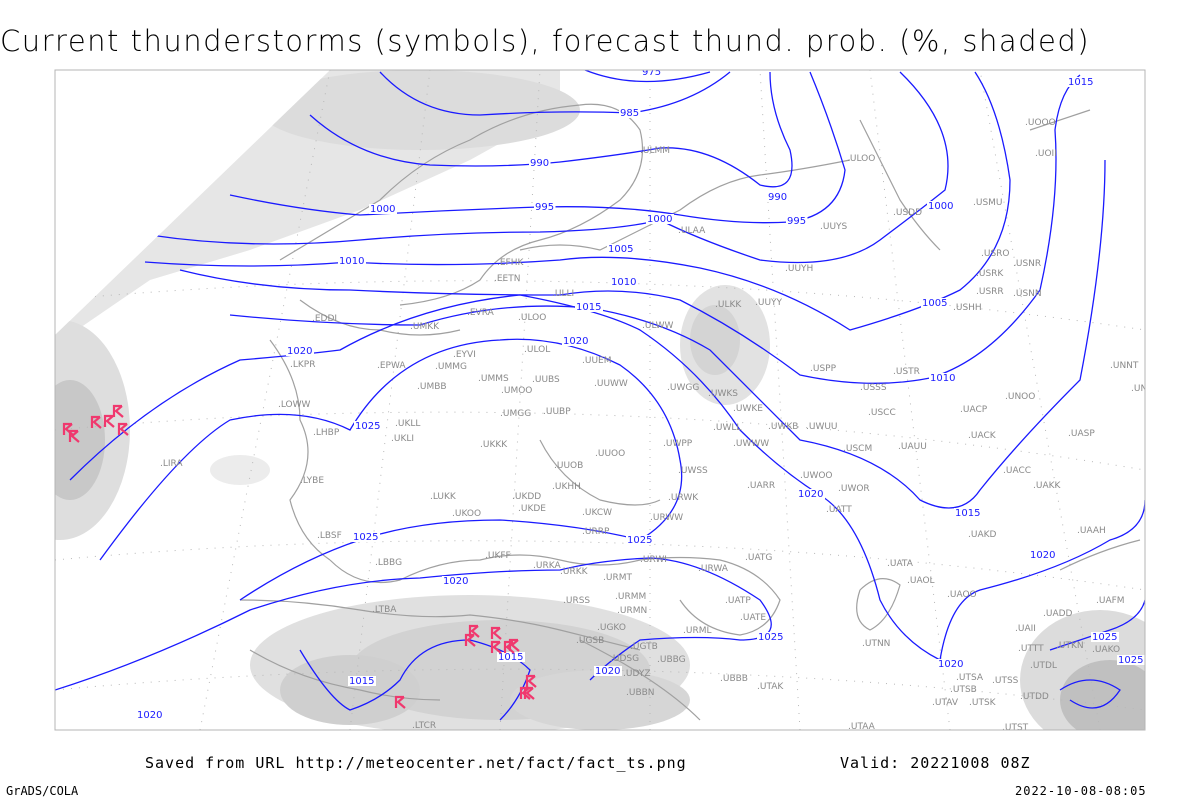  Describe the element at coordinates (563, 294) in the screenshot. I see `station-label: .ULLI` at that location.